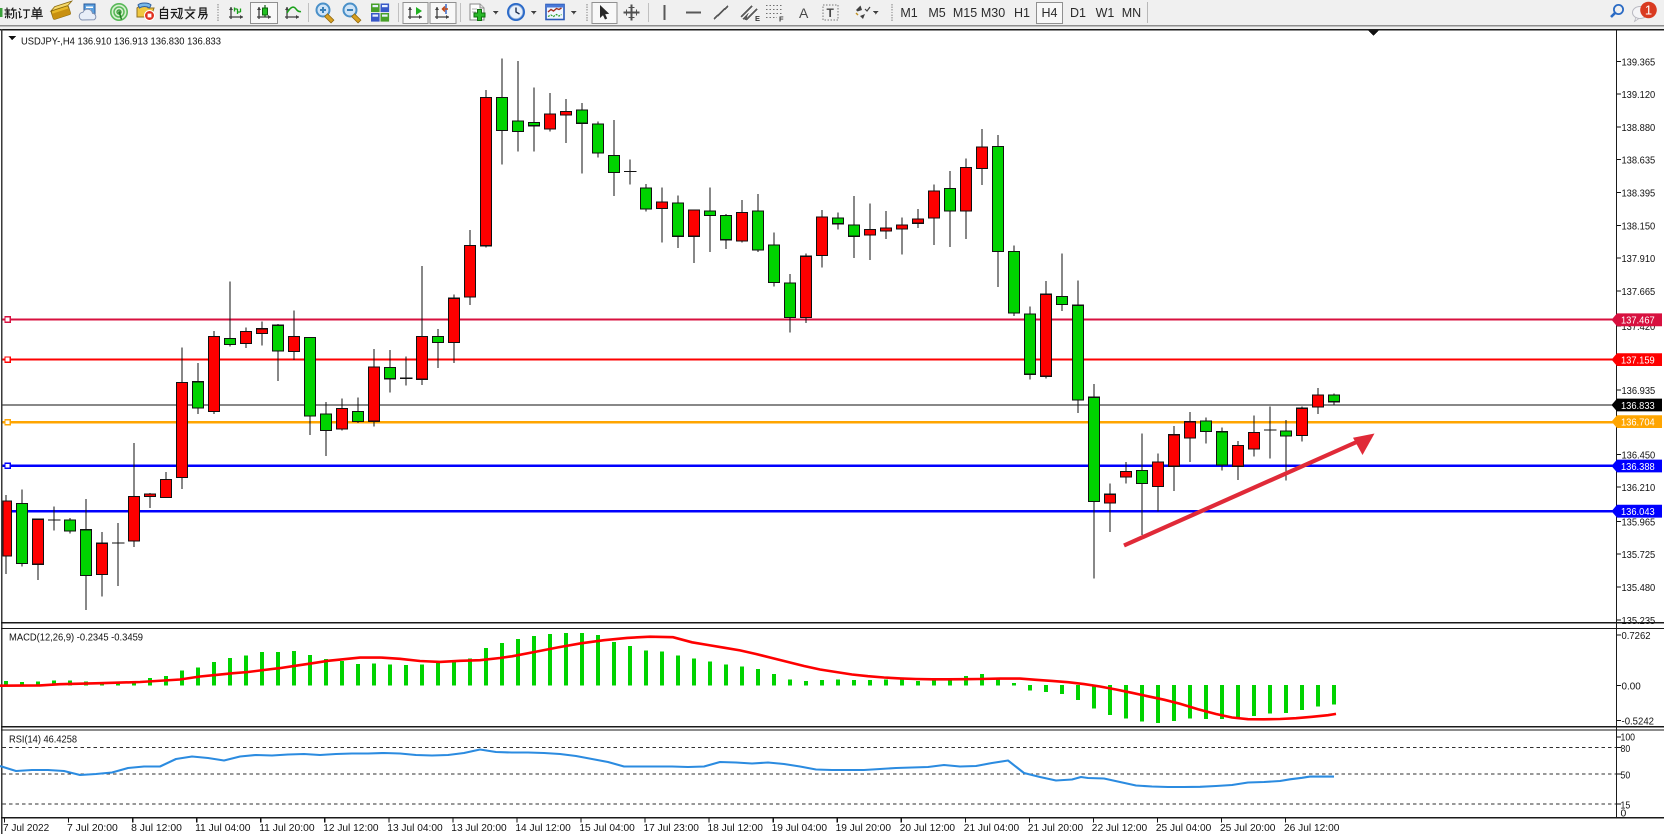  What do you see at coordinates (736, 828) in the screenshot?
I see `svg-text: 18 Jul 12:00` at bounding box center [736, 828].